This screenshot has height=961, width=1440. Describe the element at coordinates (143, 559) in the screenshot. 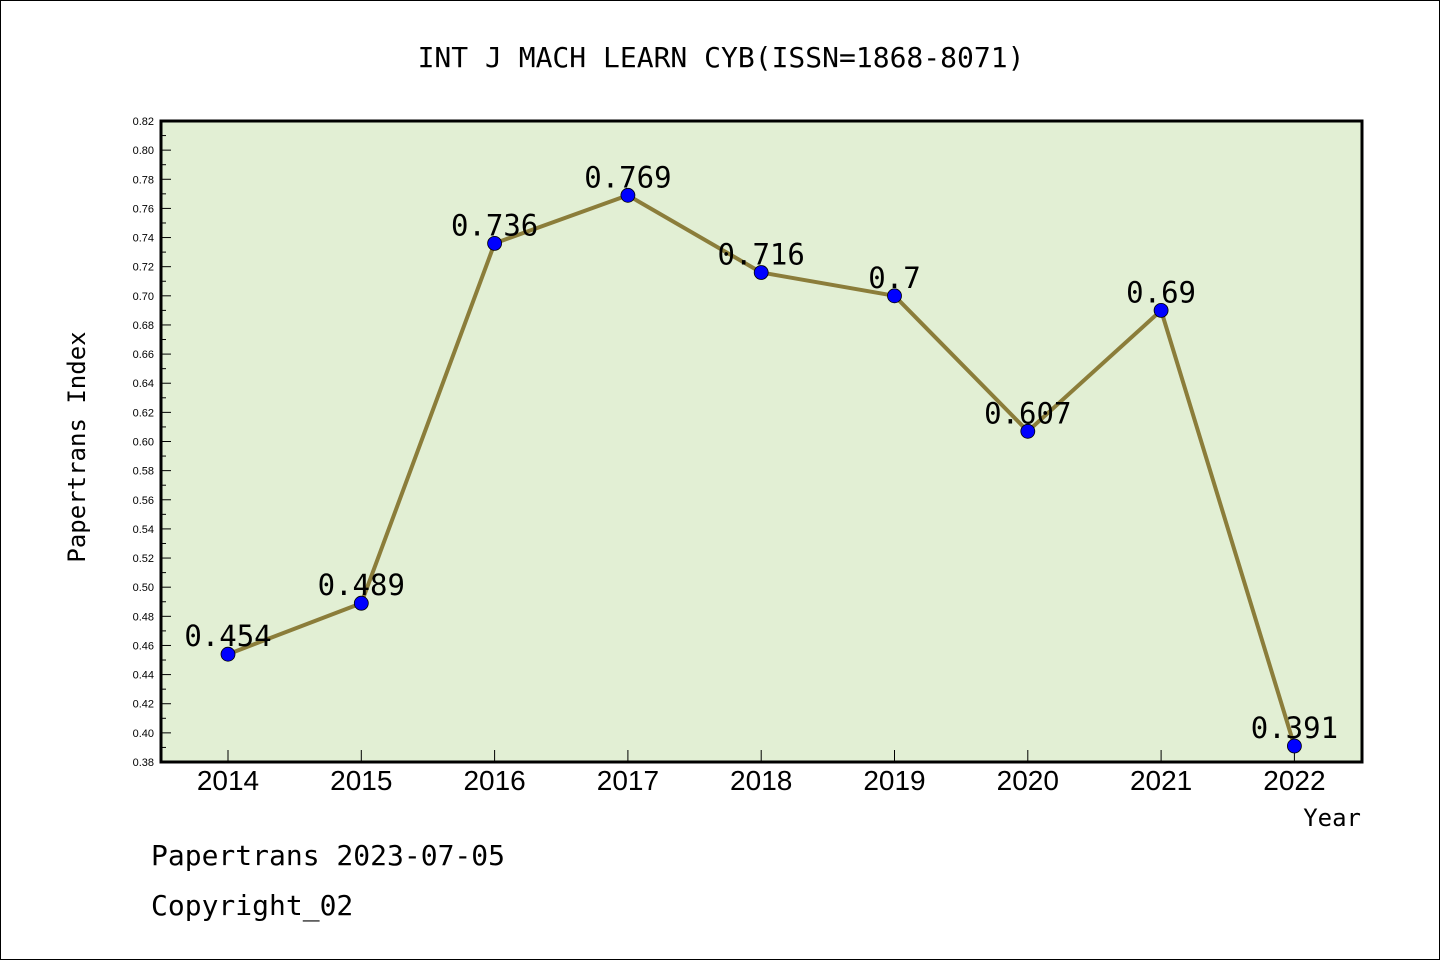

I see `y-tick-label: 0.52` at that location.